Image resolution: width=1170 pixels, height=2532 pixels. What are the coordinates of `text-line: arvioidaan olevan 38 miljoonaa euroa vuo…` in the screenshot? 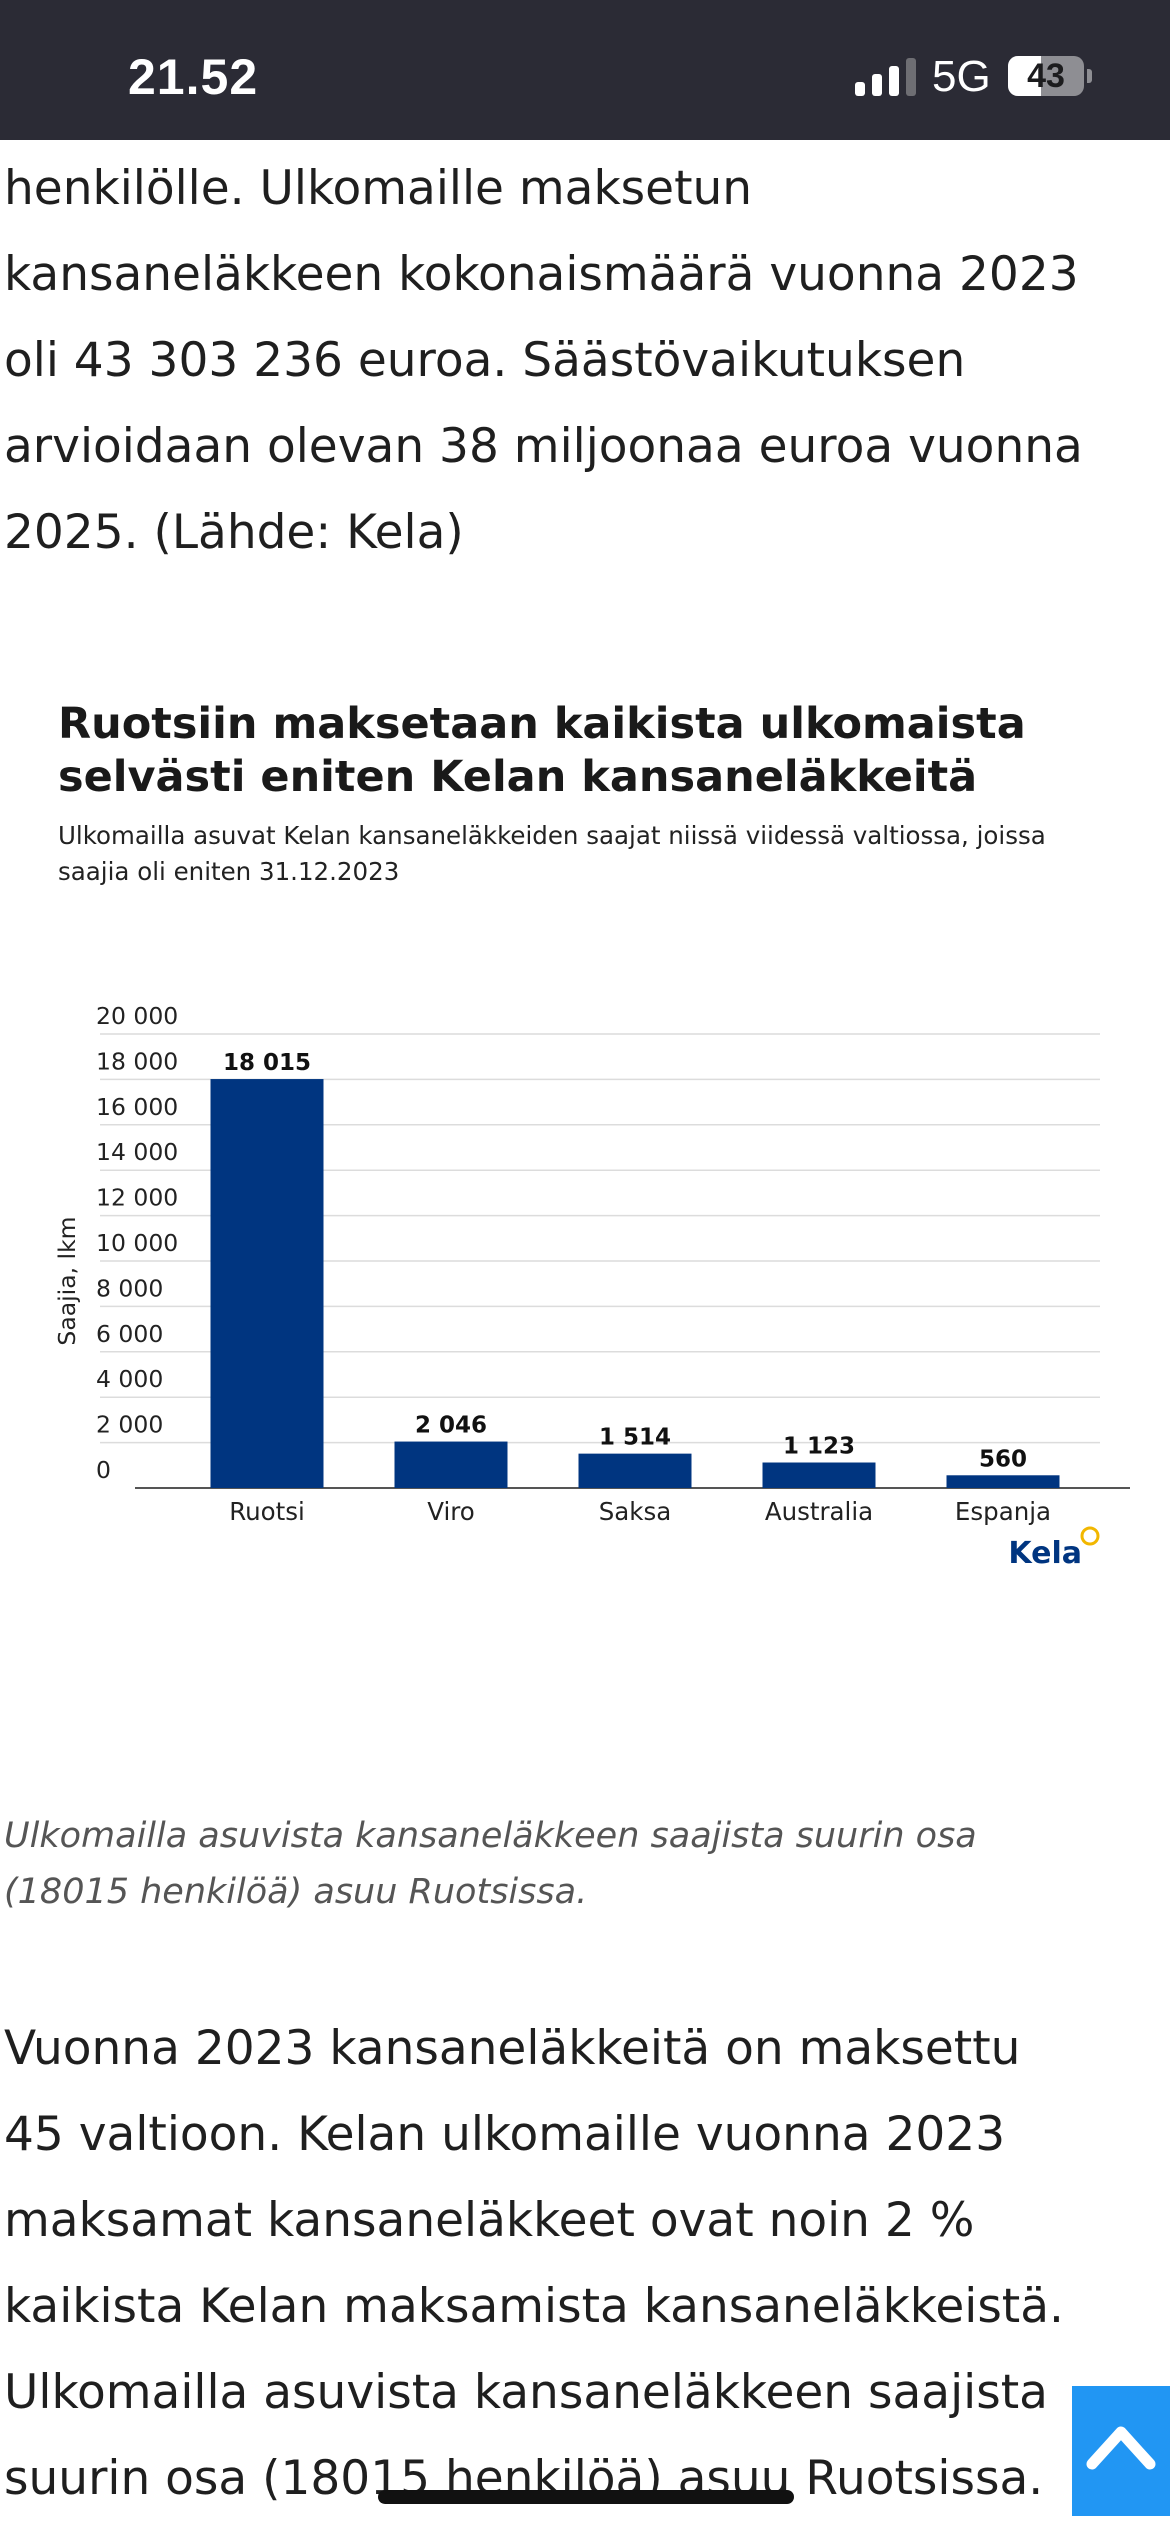 It's located at (543, 446).